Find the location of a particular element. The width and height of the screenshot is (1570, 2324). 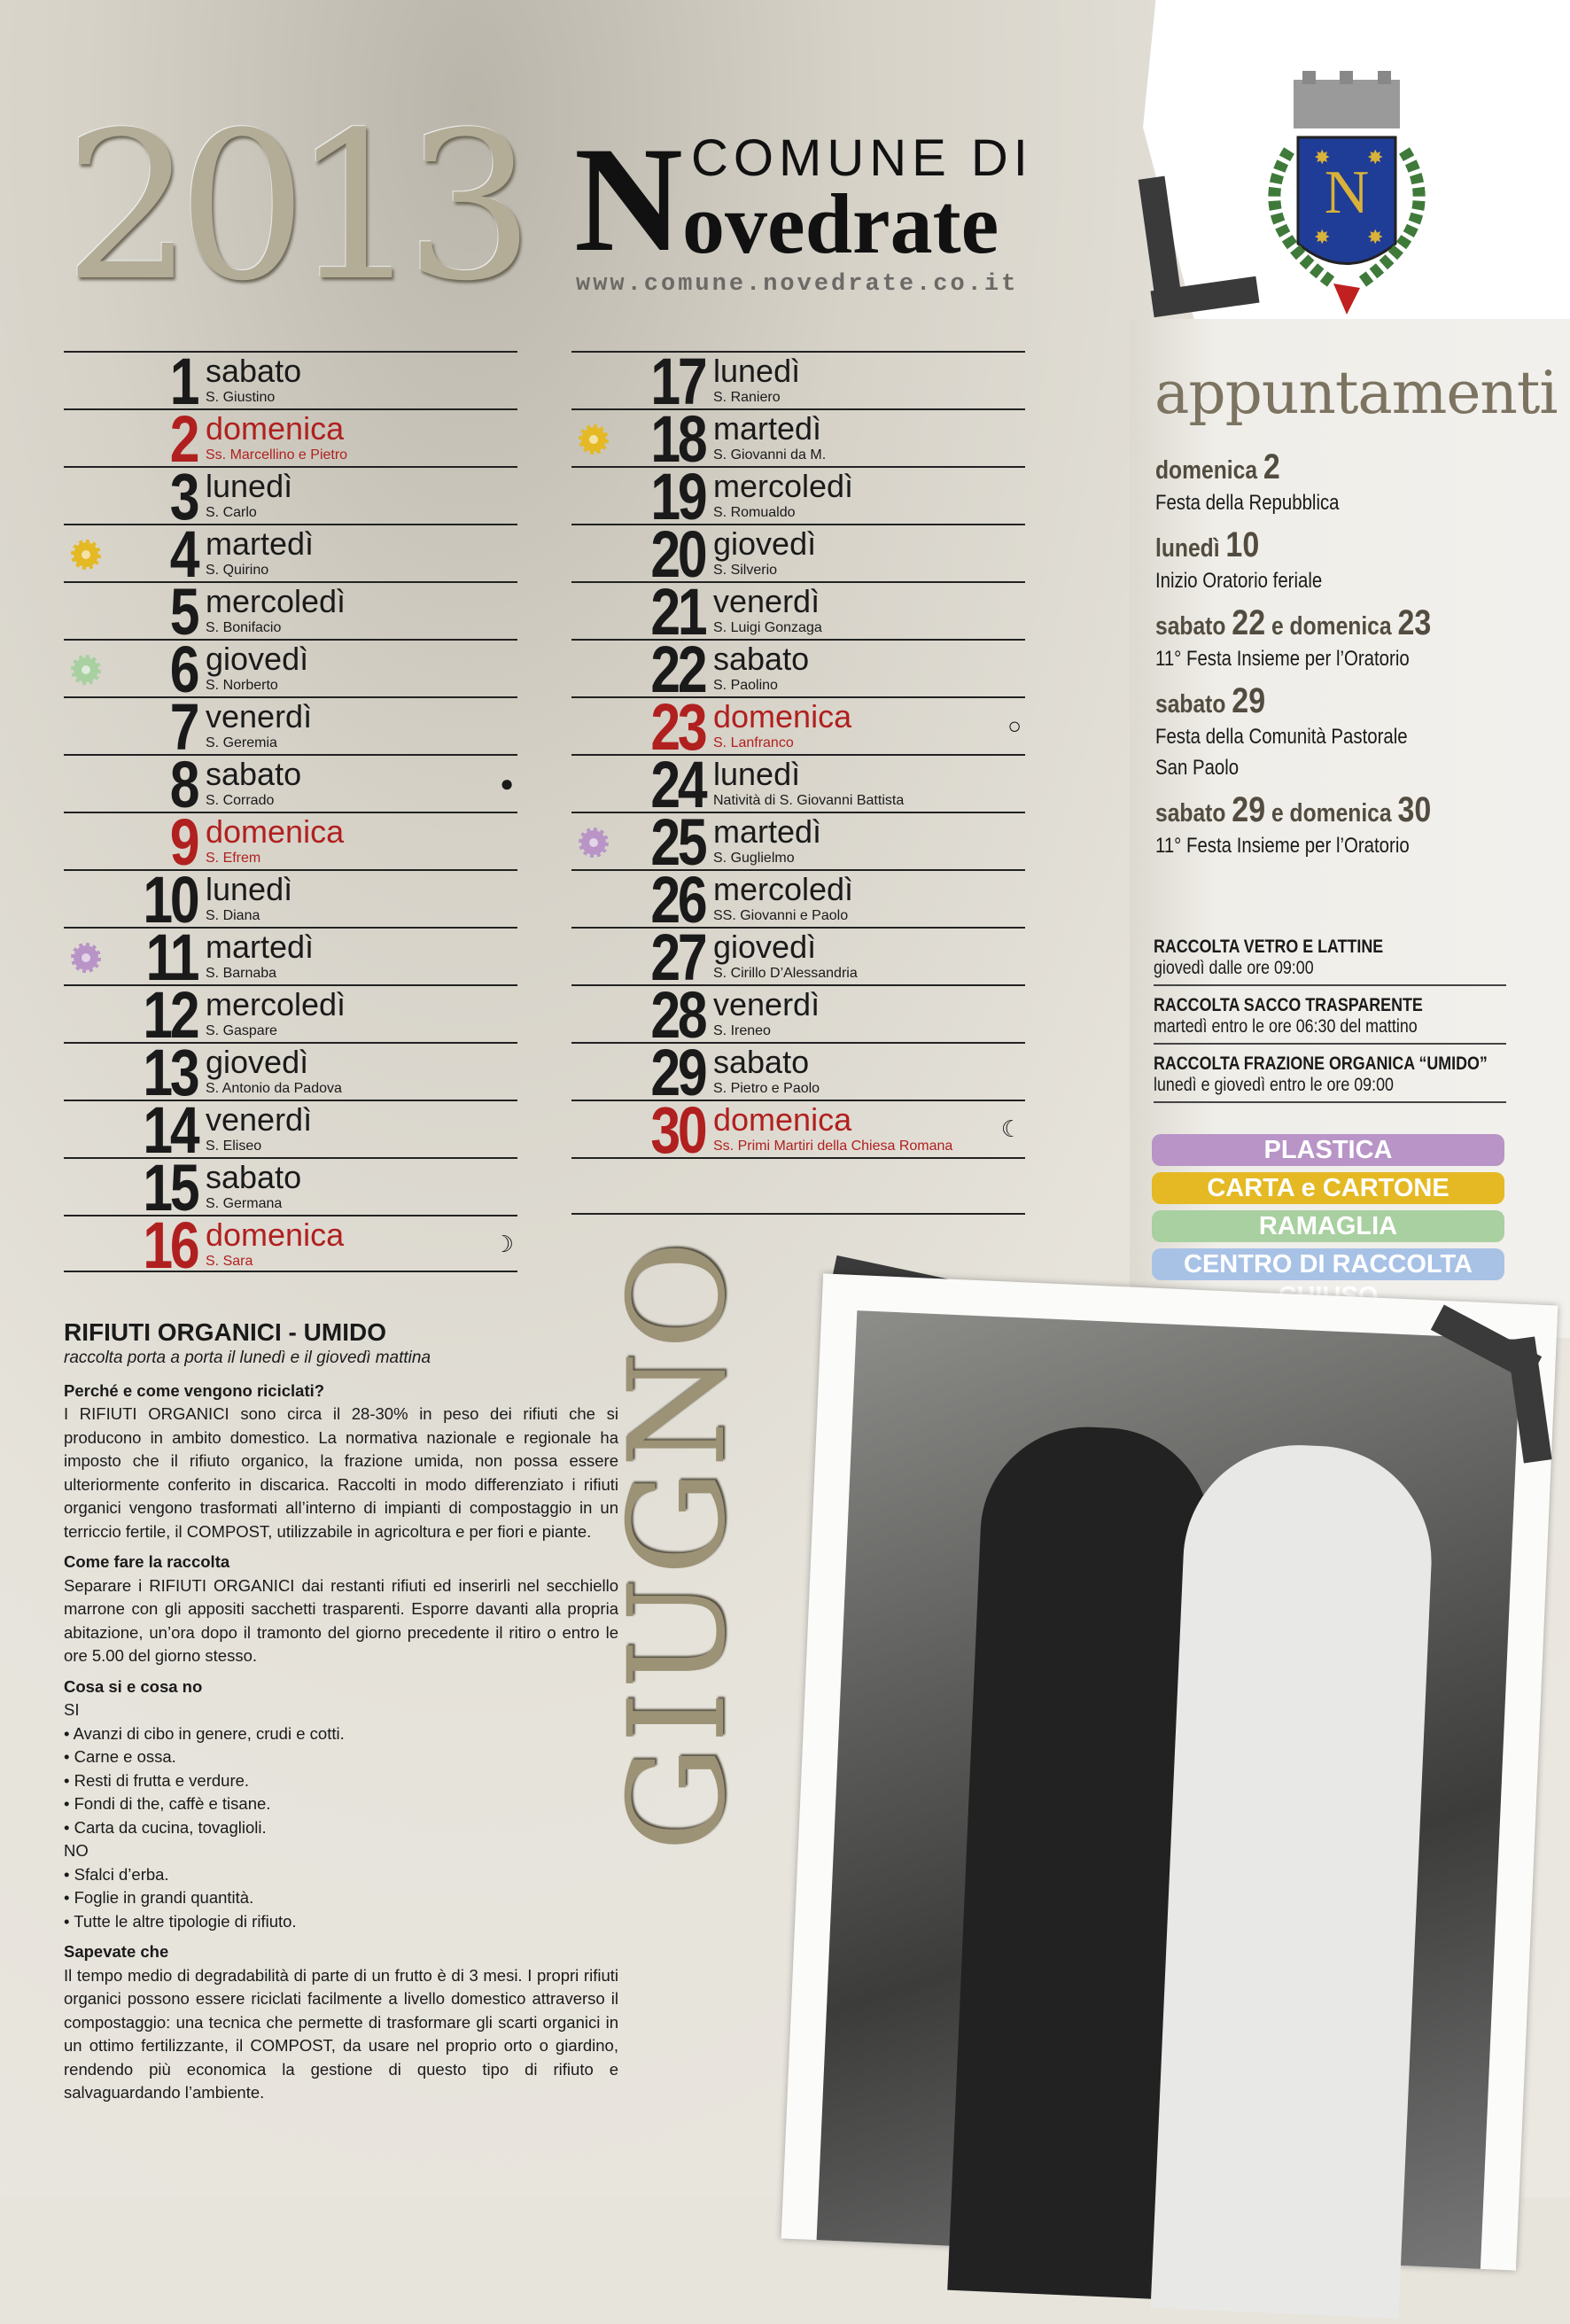

legend-ramaglia: RAMAGLIA is located at coordinates (1328, 1226).